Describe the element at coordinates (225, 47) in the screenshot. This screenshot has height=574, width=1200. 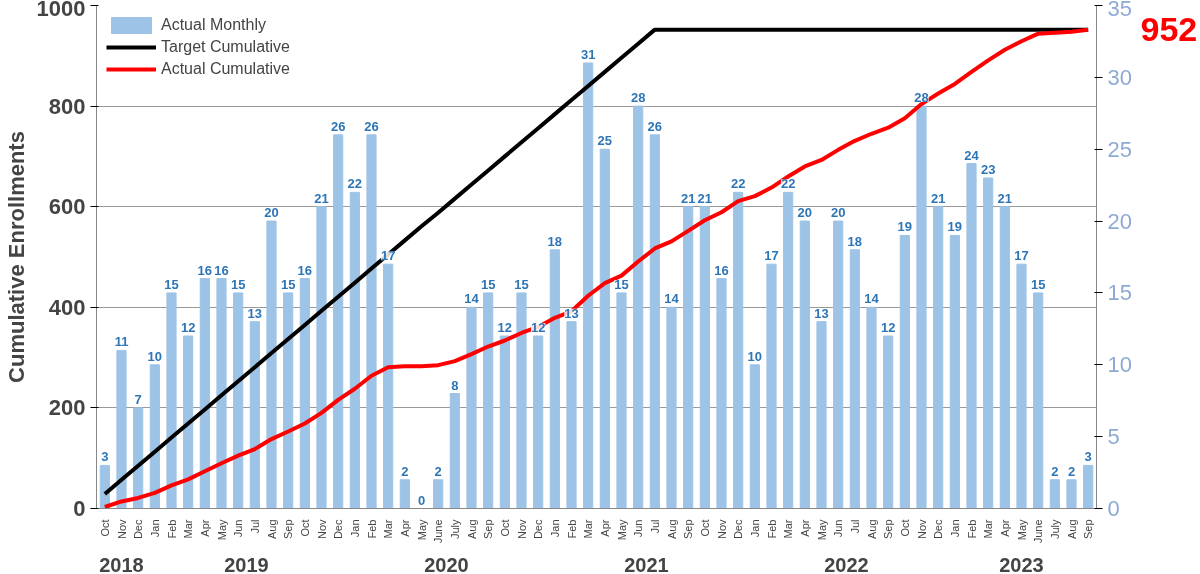
I see `legend-label: Target Cumulative` at that location.